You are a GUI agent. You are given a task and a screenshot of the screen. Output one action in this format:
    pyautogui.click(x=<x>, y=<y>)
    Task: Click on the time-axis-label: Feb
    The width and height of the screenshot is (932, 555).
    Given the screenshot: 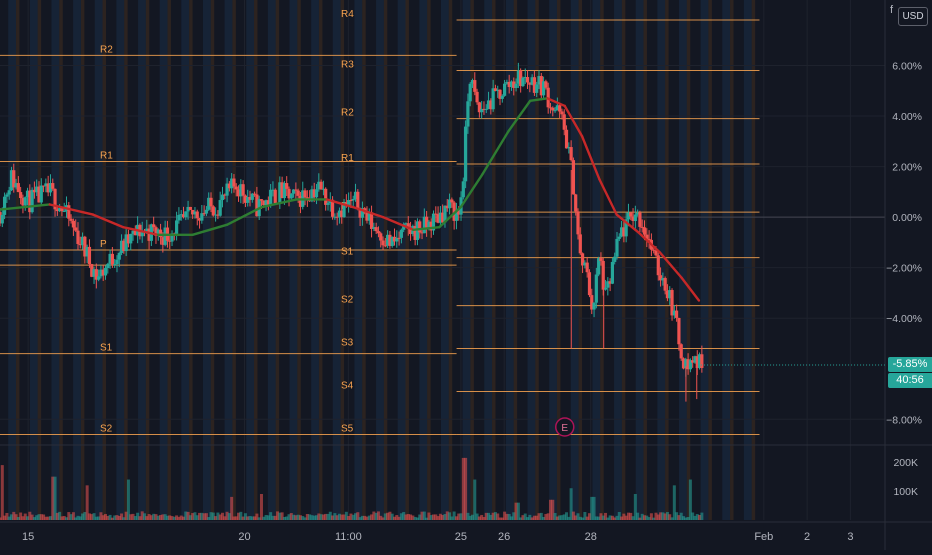 What is the action you would take?
    pyautogui.click(x=763, y=537)
    